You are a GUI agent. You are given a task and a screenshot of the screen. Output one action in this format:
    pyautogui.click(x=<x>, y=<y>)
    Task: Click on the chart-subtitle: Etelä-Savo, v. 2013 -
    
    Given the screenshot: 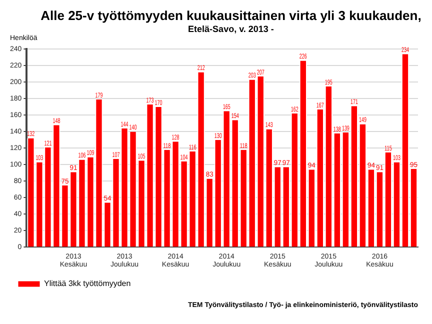 What is the action you would take?
    pyautogui.click(x=231, y=29)
    